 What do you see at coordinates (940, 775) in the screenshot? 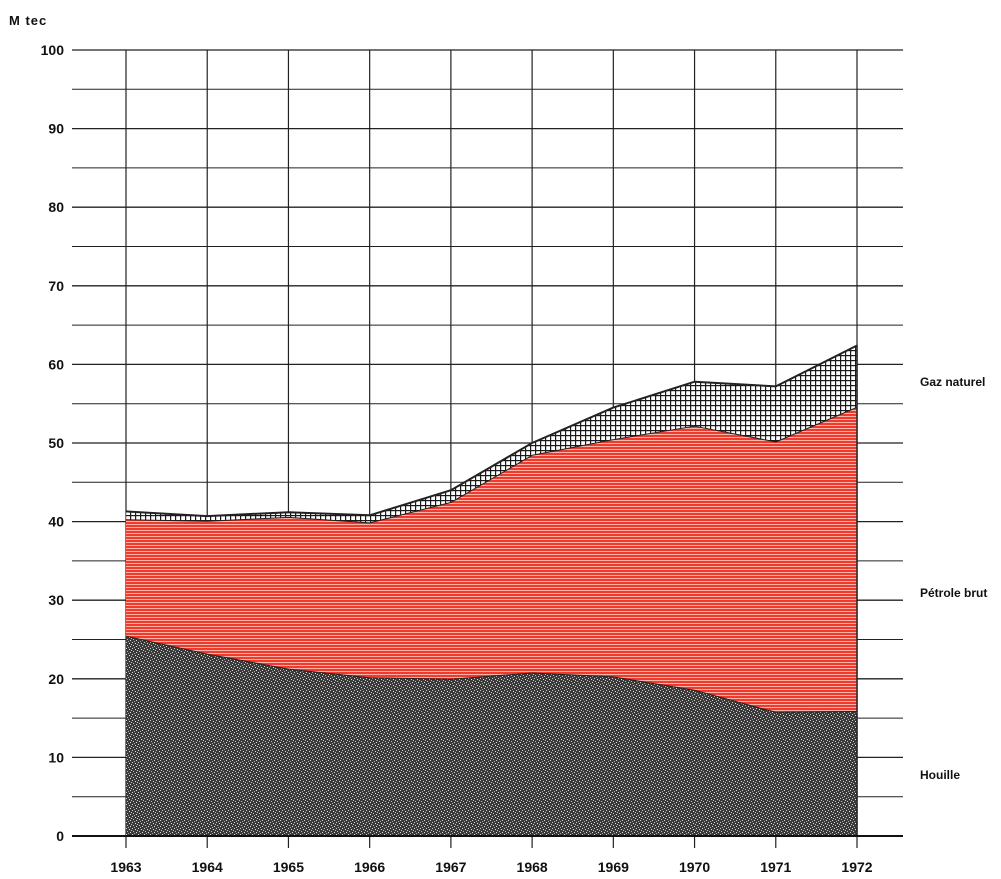
I see `series-label: Houille` at bounding box center [940, 775].